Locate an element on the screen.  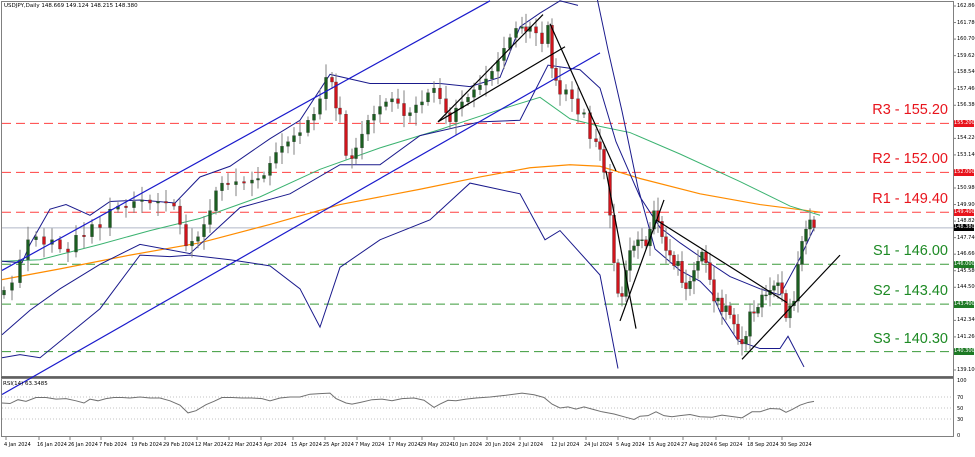
date-tick: 29 May 2024 is located at coordinates (436, 445).